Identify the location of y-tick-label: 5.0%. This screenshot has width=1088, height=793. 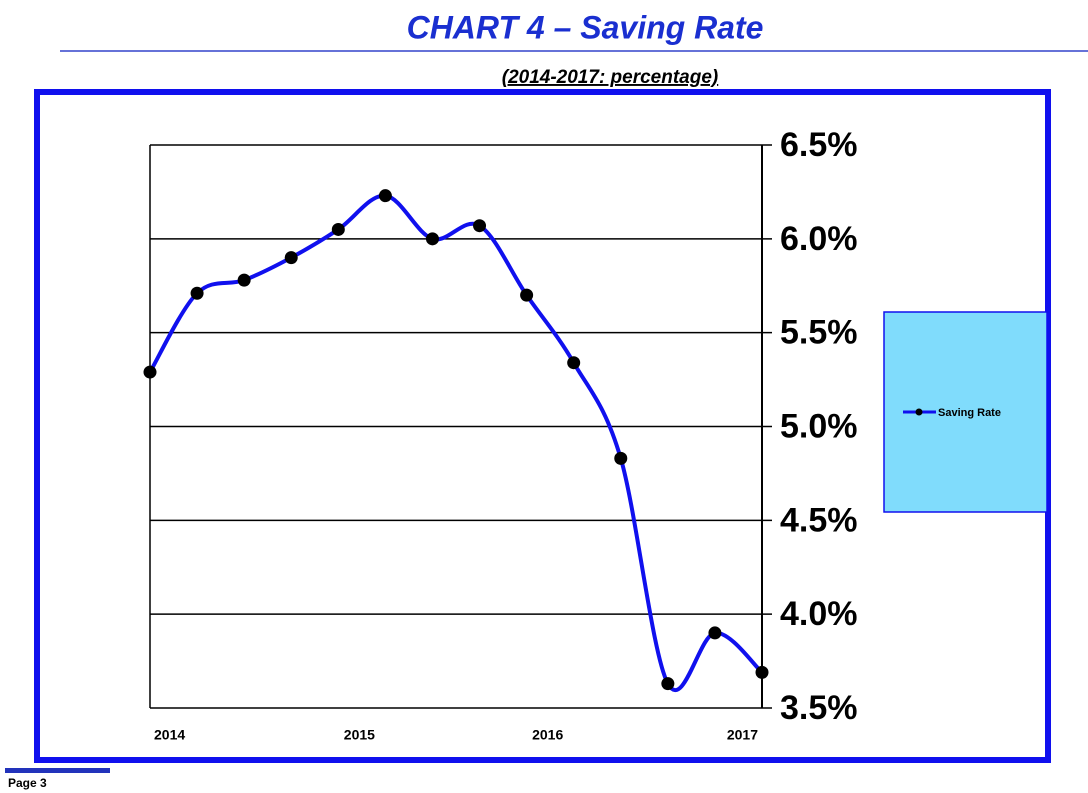
(819, 426).